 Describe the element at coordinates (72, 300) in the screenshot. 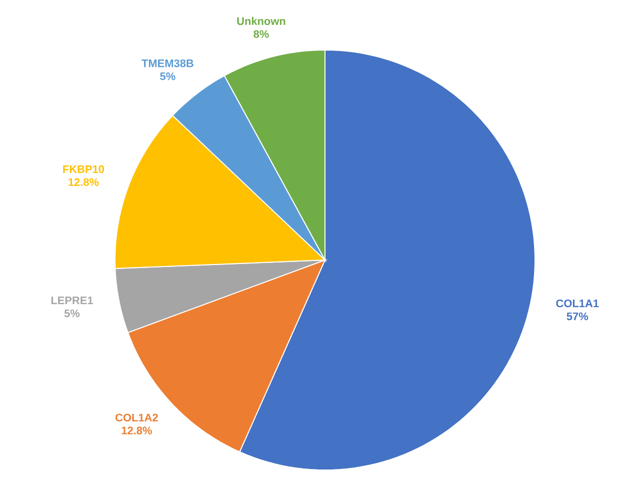

I see `slice-label: LEPRE1` at that location.